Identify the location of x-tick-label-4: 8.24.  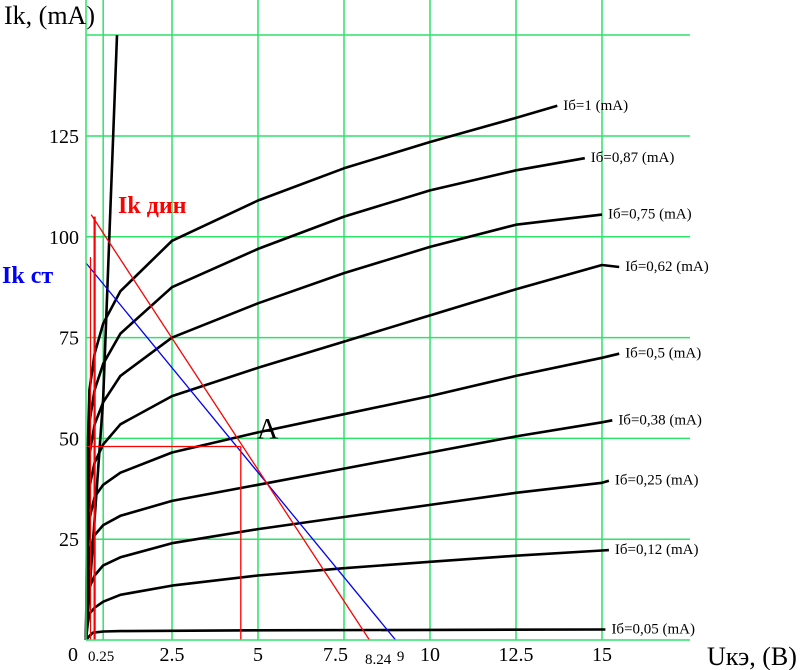
(378, 660).